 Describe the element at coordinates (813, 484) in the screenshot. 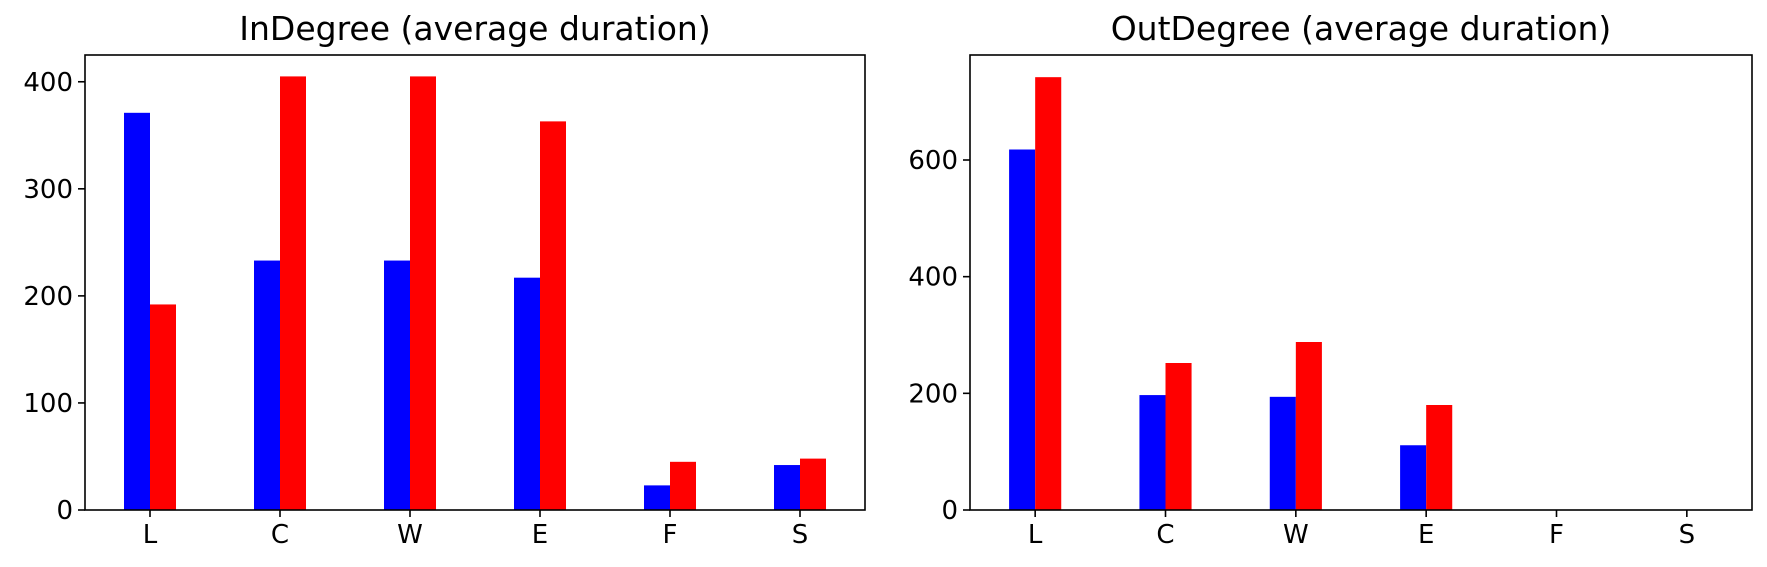

I see `bar-series-1-s` at that location.